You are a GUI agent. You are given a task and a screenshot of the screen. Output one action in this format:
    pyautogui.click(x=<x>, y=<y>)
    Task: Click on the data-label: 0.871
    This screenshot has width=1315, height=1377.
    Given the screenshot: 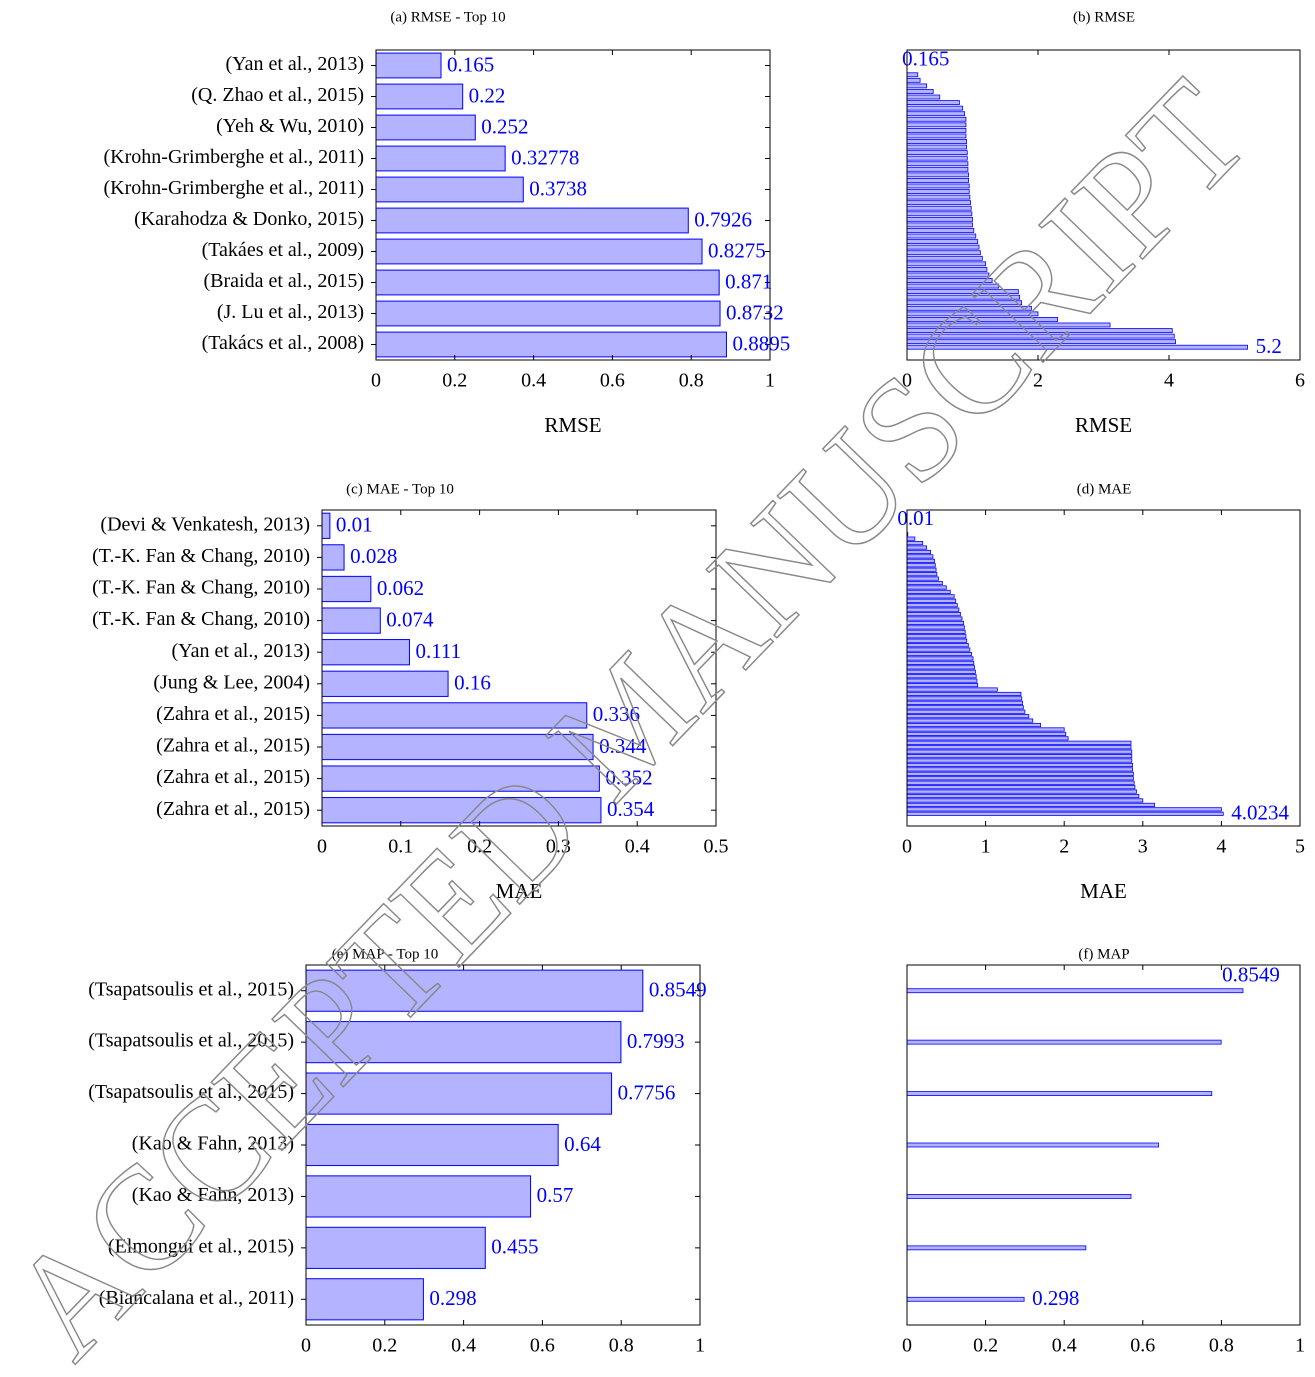 What is the action you would take?
    pyautogui.click(x=748, y=281)
    